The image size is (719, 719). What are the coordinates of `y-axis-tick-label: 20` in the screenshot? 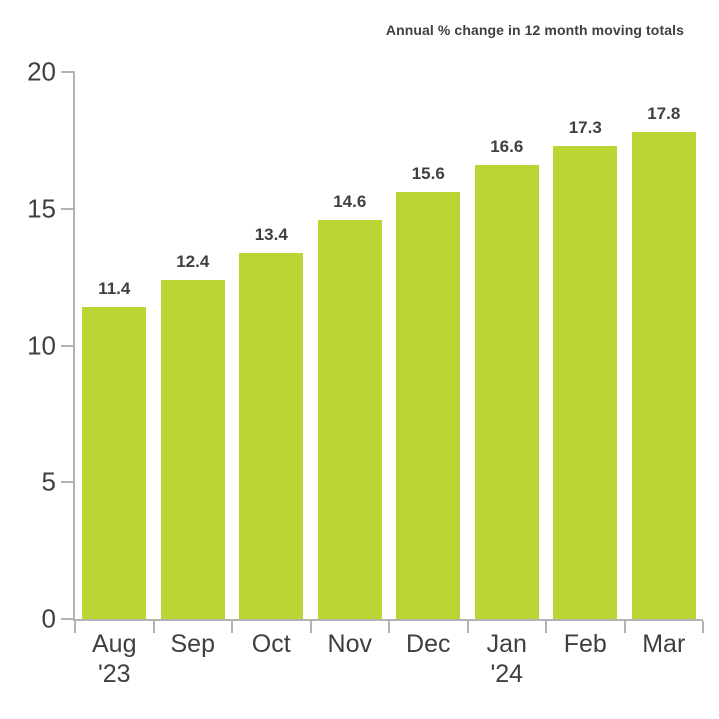 It's located at (41, 71).